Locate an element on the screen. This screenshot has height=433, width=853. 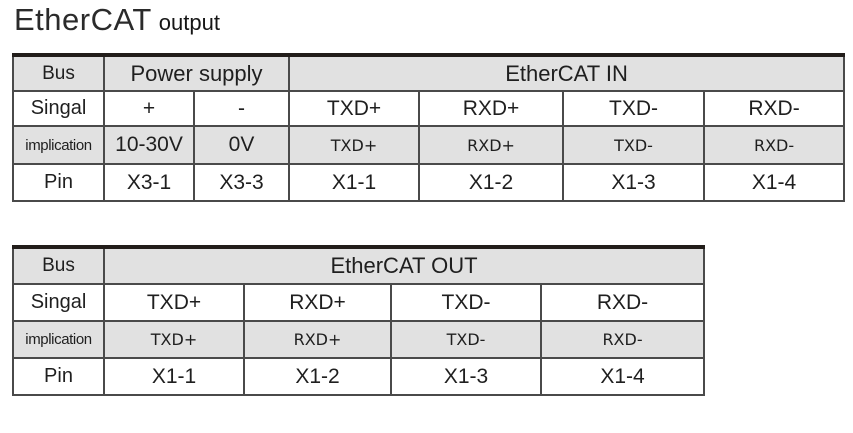
data-cell: 10-30V is located at coordinates (149, 145).